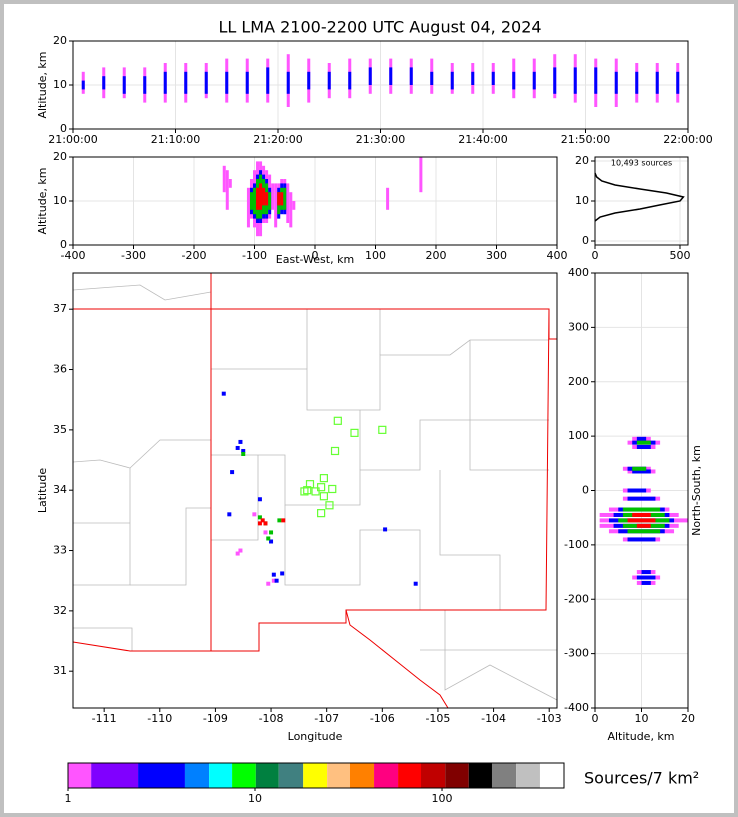 The width and height of the screenshot is (738, 817). What do you see at coordinates (380, 139) in the screenshot?
I see `x-tick-label: 21:30:00` at bounding box center [380, 139].